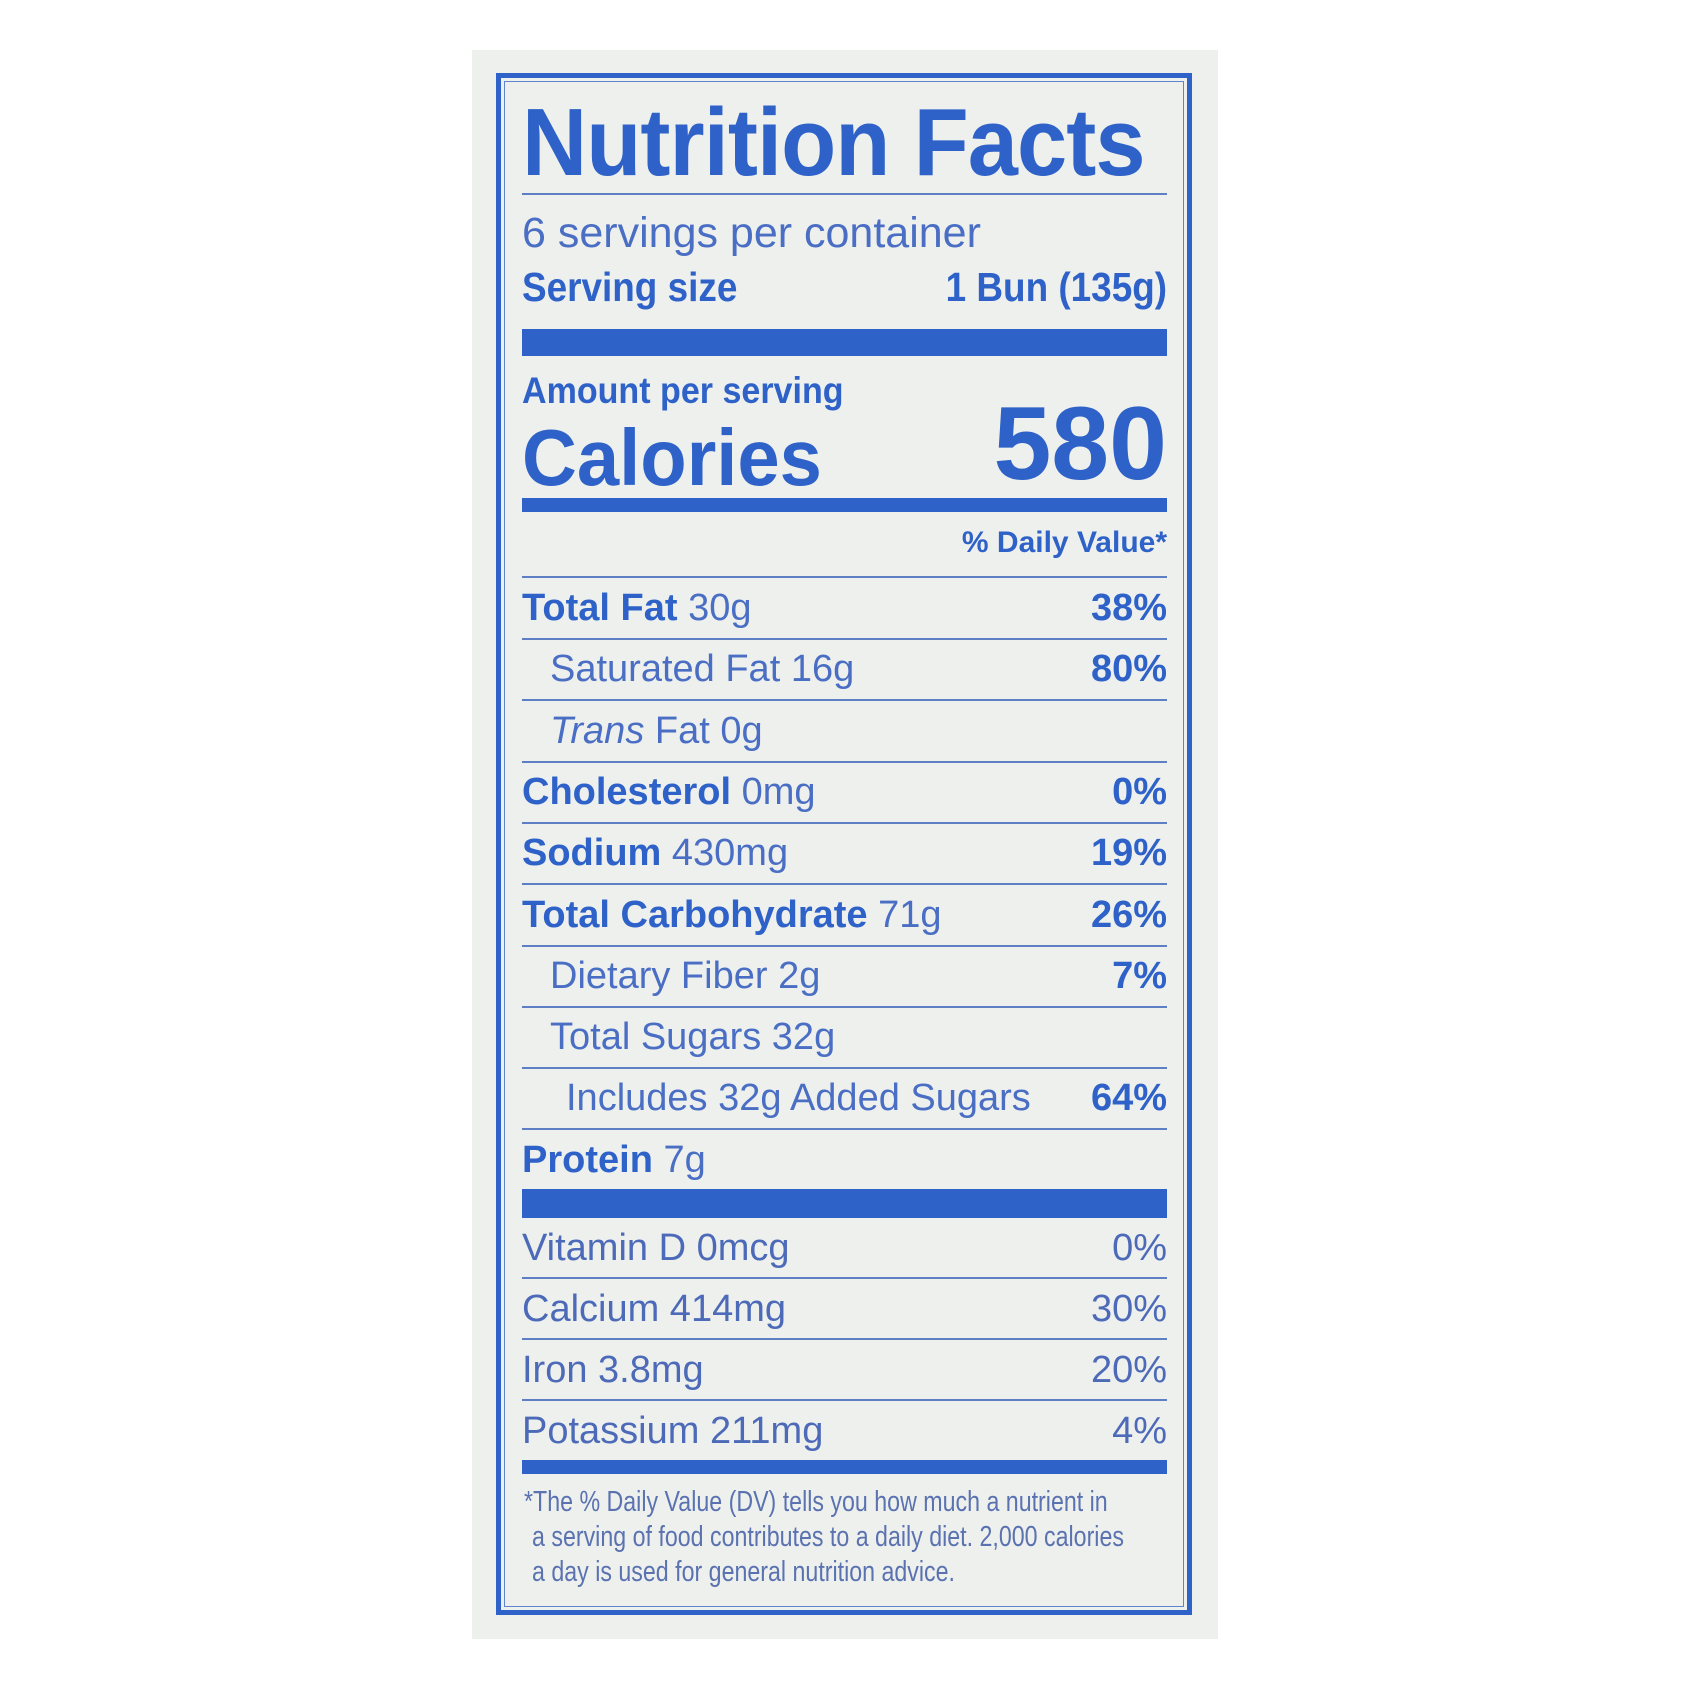 The image size is (1681, 1681). What do you see at coordinates (844, 1248) in the screenshot?
I see `vitamin-row: Vitamin D 0mcg 0%` at bounding box center [844, 1248].